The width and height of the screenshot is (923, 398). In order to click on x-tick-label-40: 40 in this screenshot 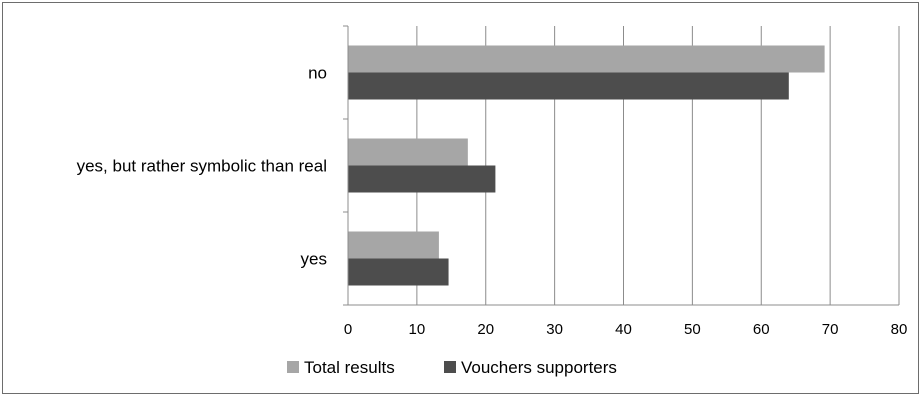, I will do `click(623, 329)`.